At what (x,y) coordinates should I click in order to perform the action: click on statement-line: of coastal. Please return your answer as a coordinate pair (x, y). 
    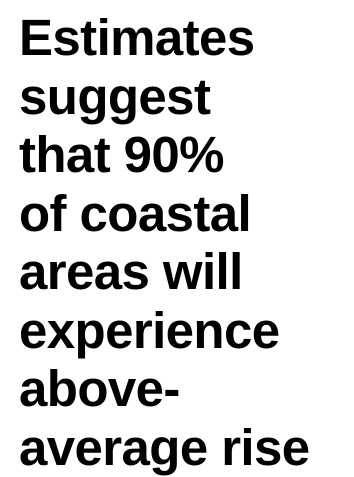
    Looking at the image, I should click on (135, 213).